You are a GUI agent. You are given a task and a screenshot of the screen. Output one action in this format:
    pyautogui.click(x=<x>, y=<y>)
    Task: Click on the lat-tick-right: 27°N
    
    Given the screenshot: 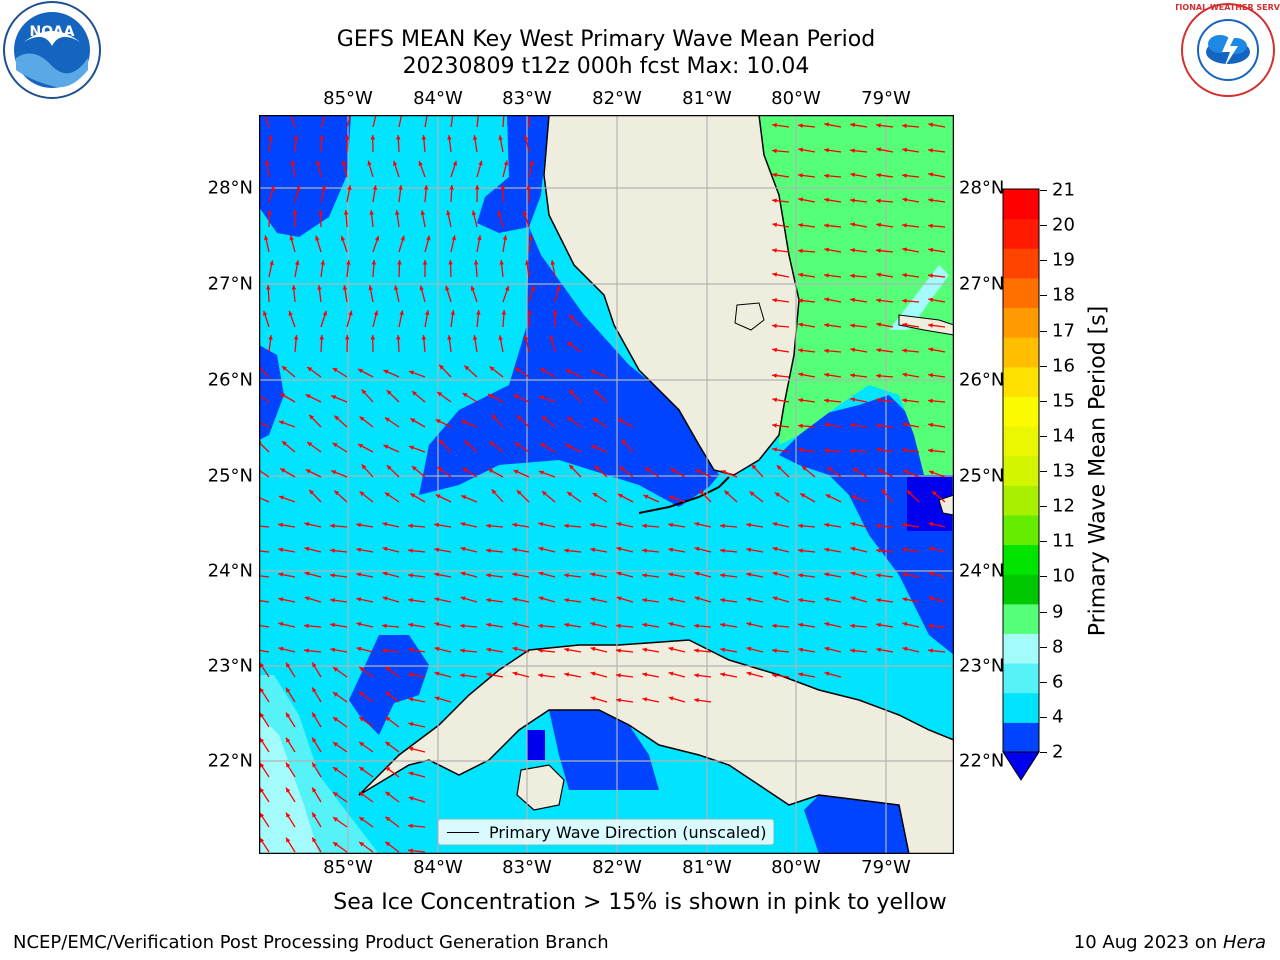 What is the action you would take?
    pyautogui.click(x=982, y=284)
    